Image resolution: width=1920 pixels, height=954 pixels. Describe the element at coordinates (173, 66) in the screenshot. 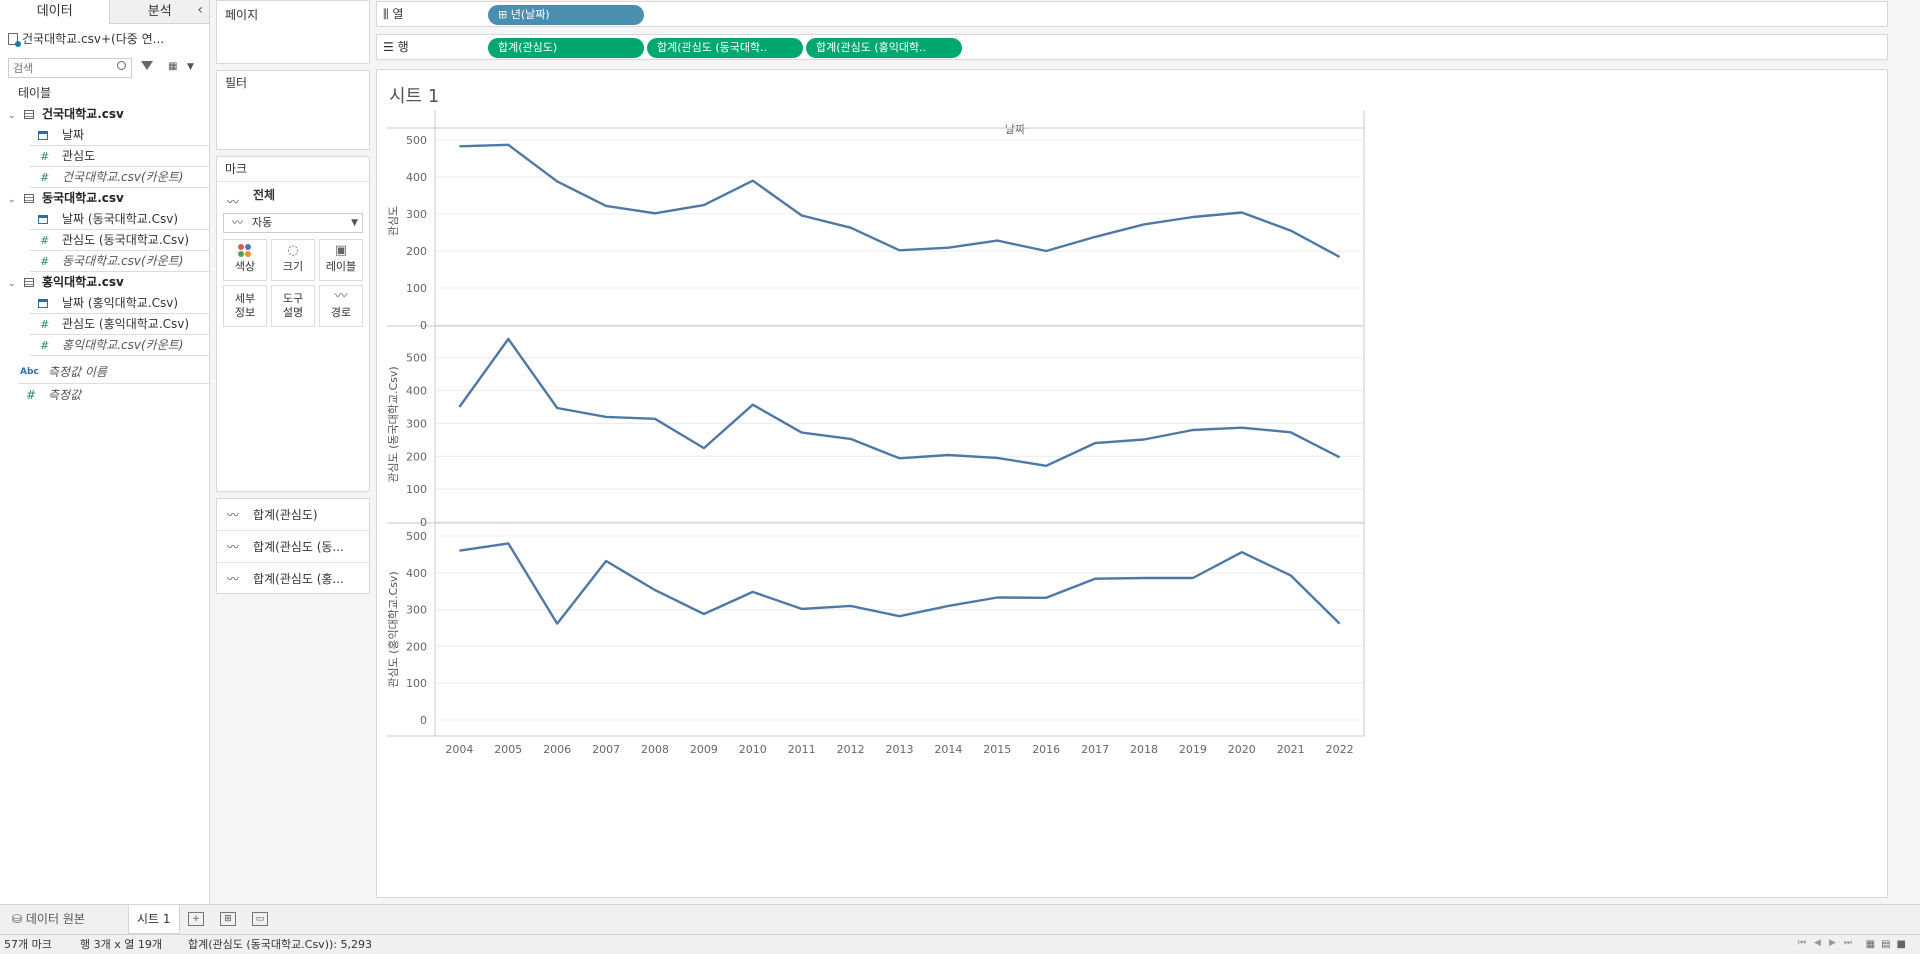

I see `list-view-icon: ▦` at that location.